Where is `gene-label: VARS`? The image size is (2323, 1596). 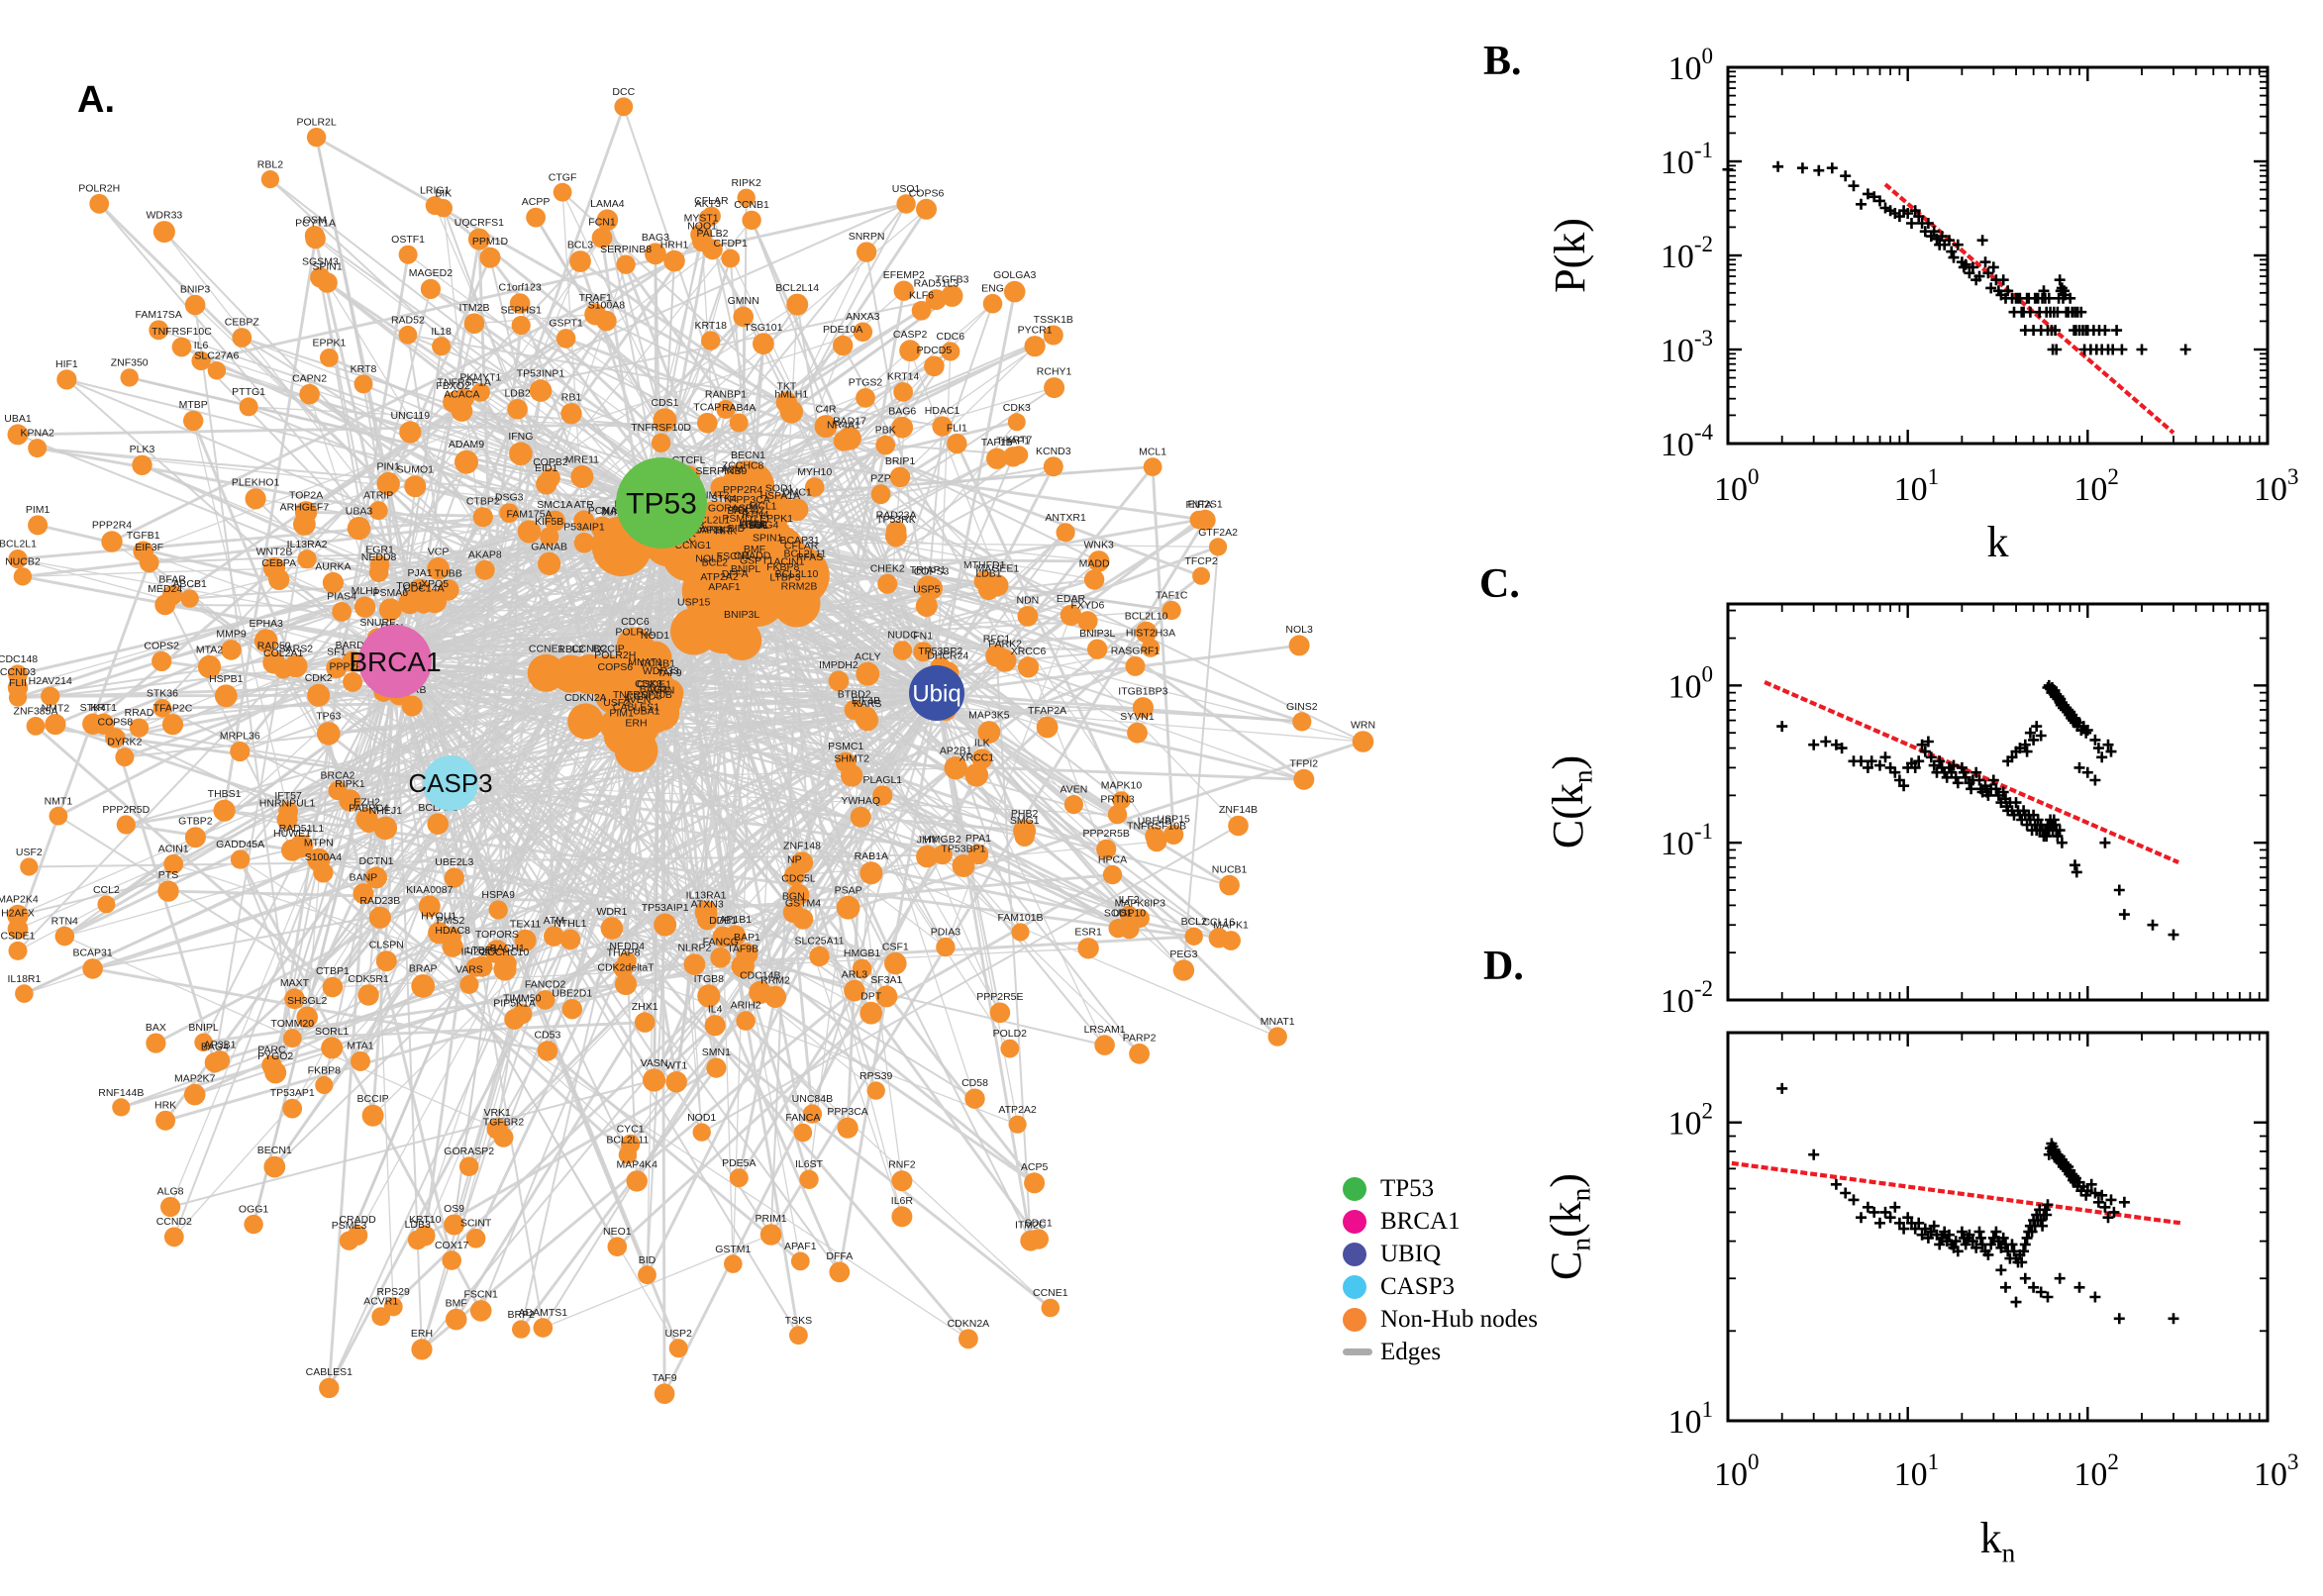
gene-label: VARS is located at coordinates (469, 969).